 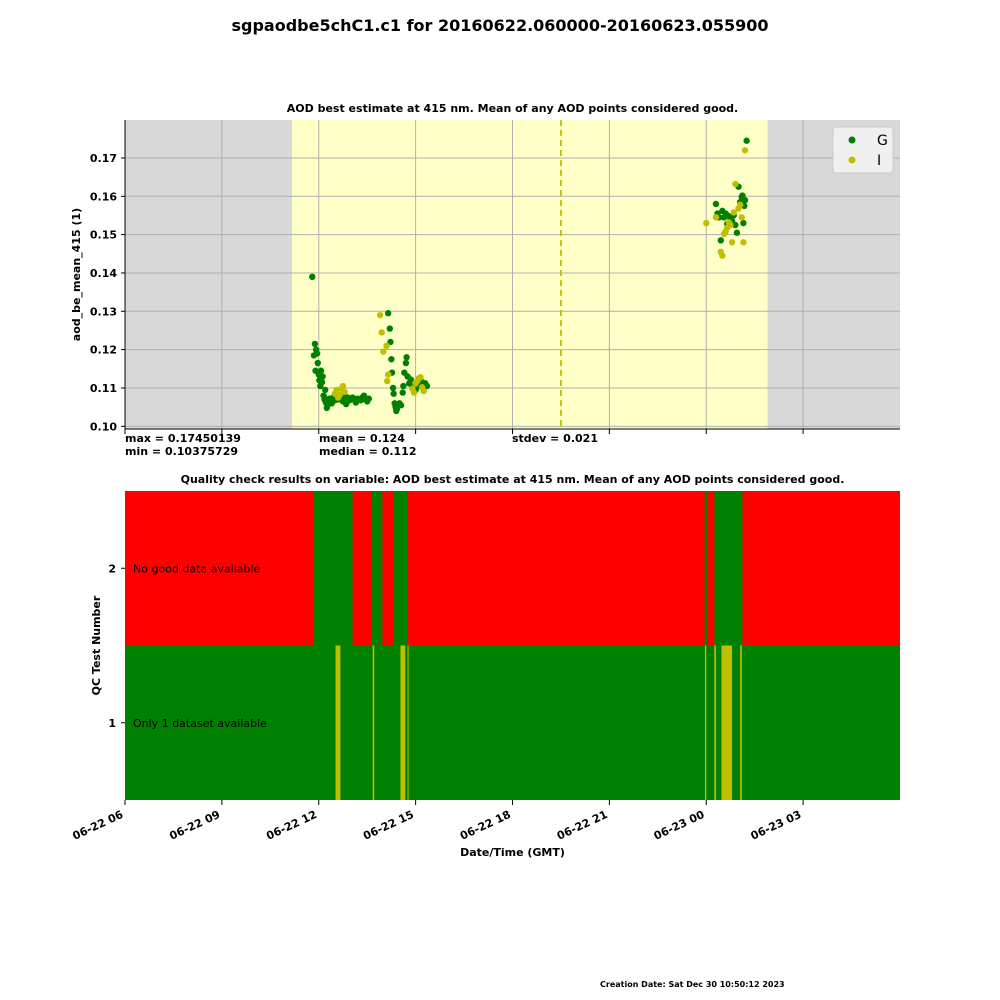 What do you see at coordinates (555, 438) in the screenshot?
I see `stat-stdev: stdev = 0.021` at bounding box center [555, 438].